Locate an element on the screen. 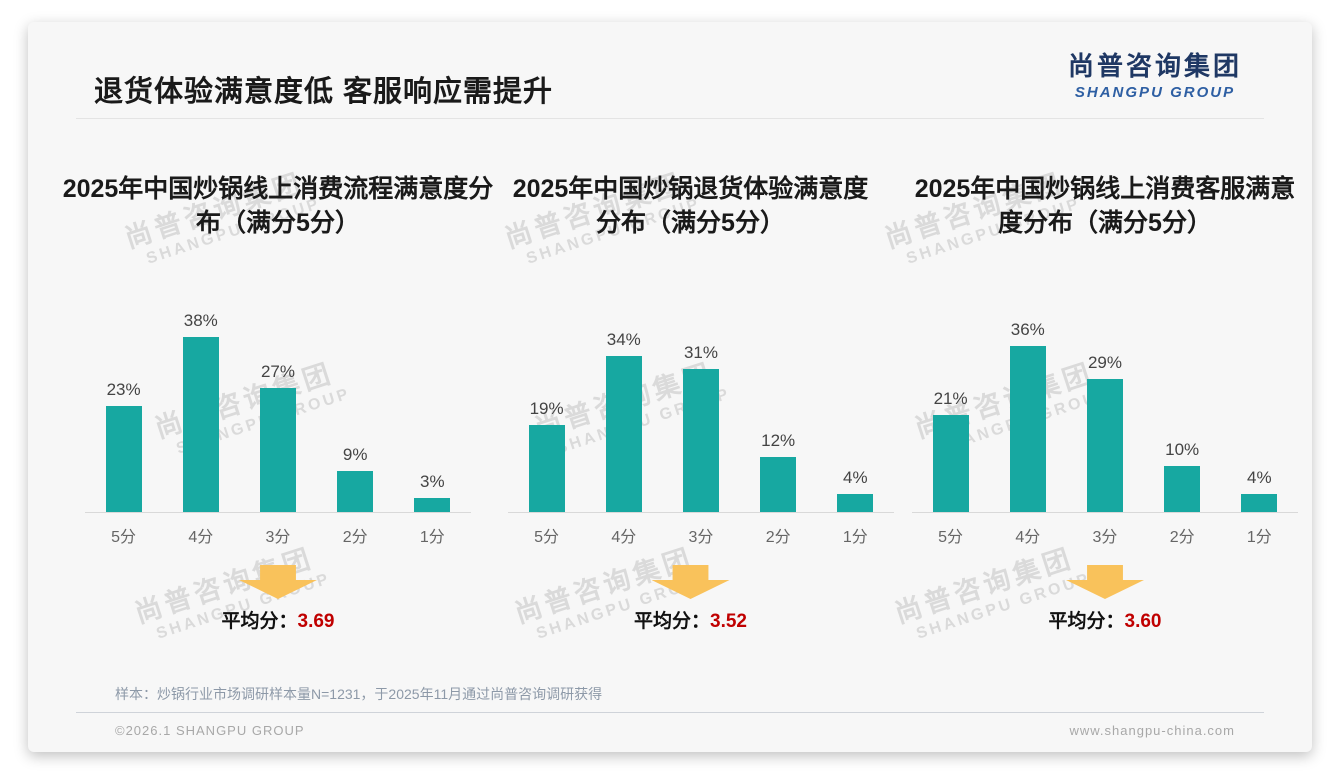 This screenshot has height=780, width=1340. bar-group: 23% is located at coordinates (123, 446).